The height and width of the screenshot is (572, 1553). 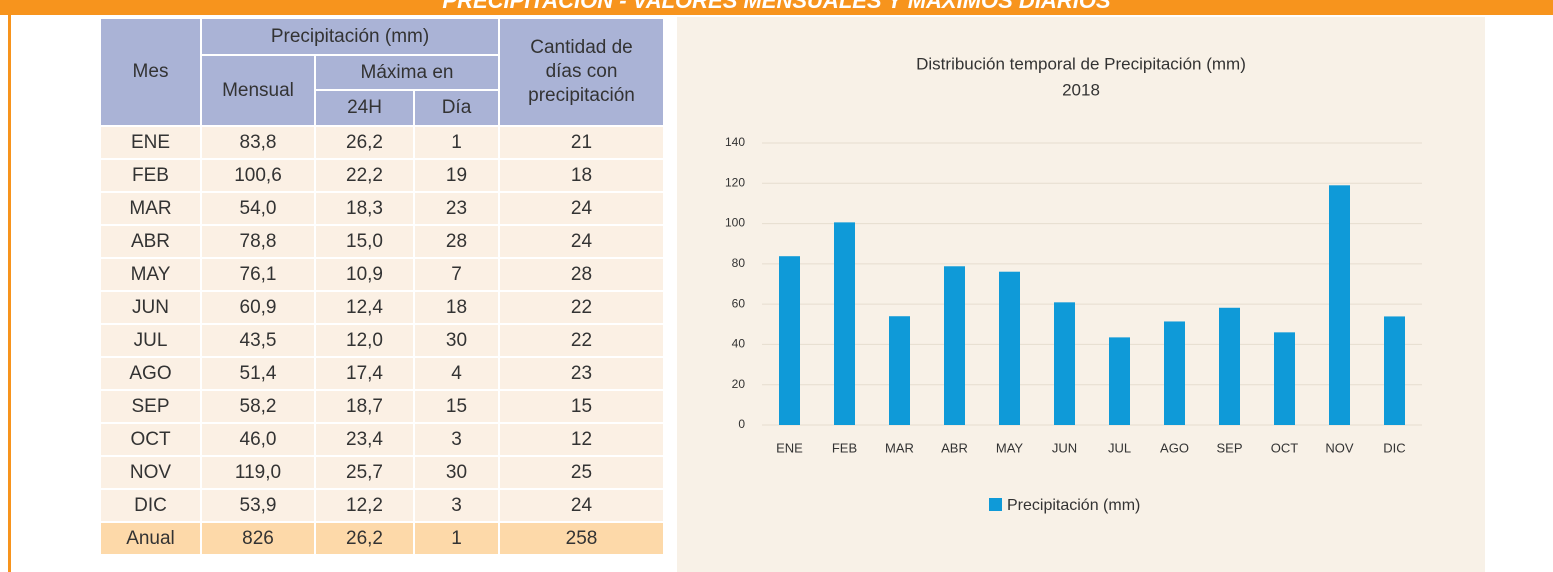 What do you see at coordinates (739, 303) in the screenshot?
I see `y-tick-label: 60` at bounding box center [739, 303].